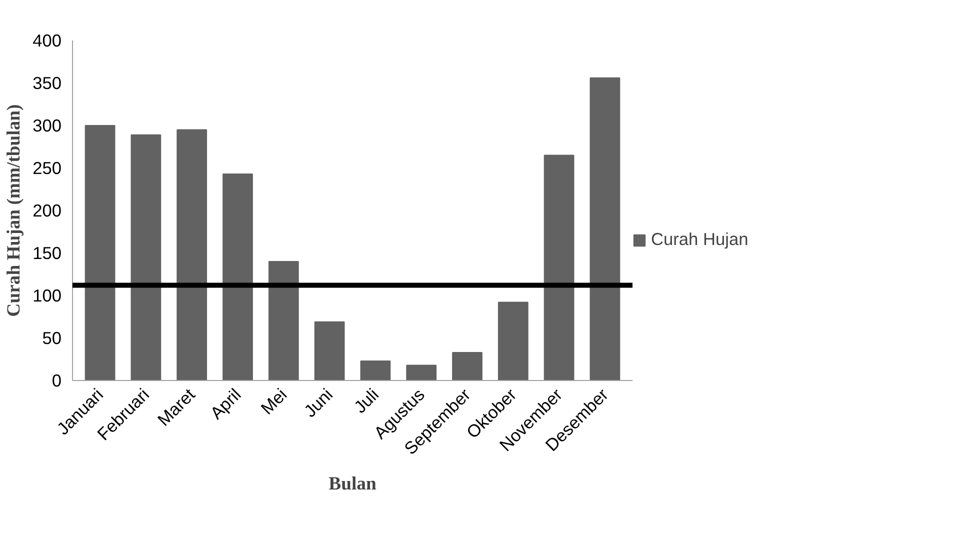  Describe the element at coordinates (352, 484) in the screenshot. I see `x-axis-title: Bulan` at that location.